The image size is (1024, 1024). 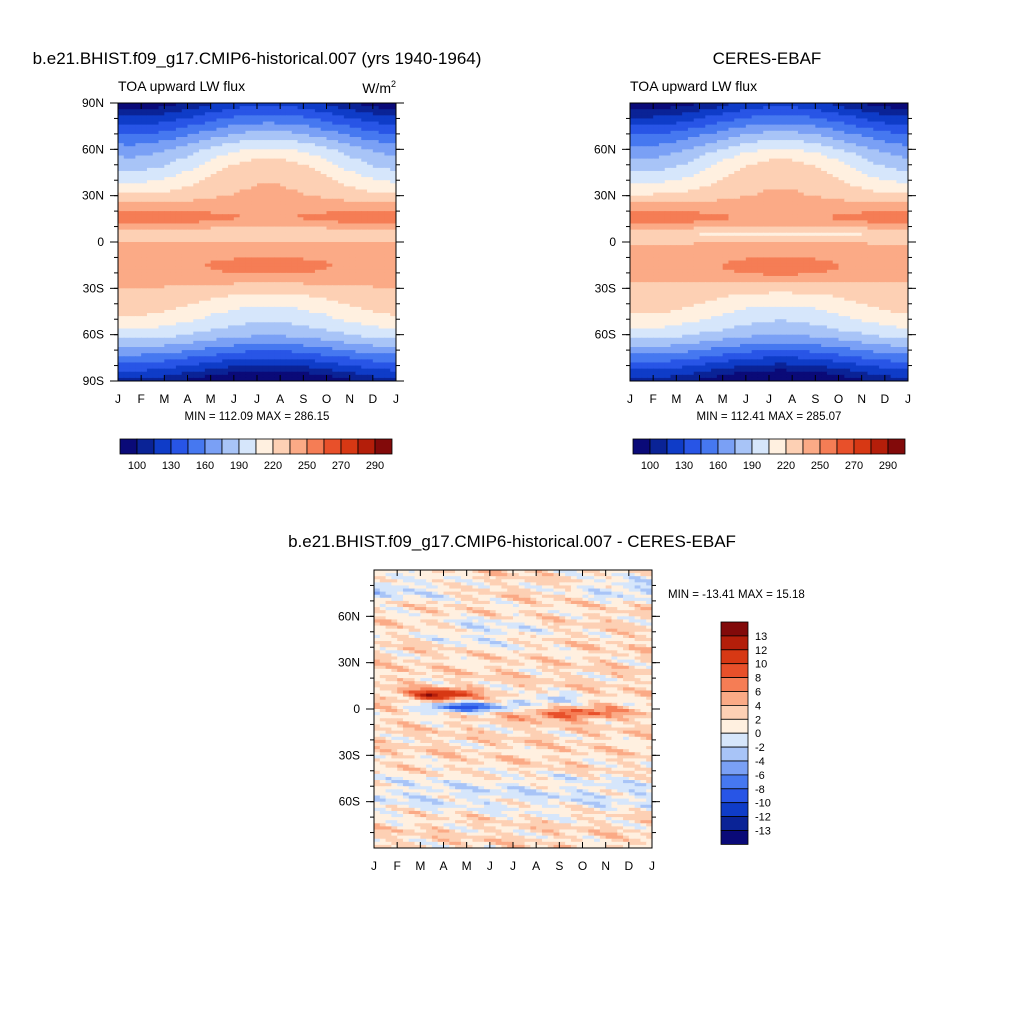 What do you see at coordinates (162, 446) in the screenshot?
I see `colorbar-box` at bounding box center [162, 446].